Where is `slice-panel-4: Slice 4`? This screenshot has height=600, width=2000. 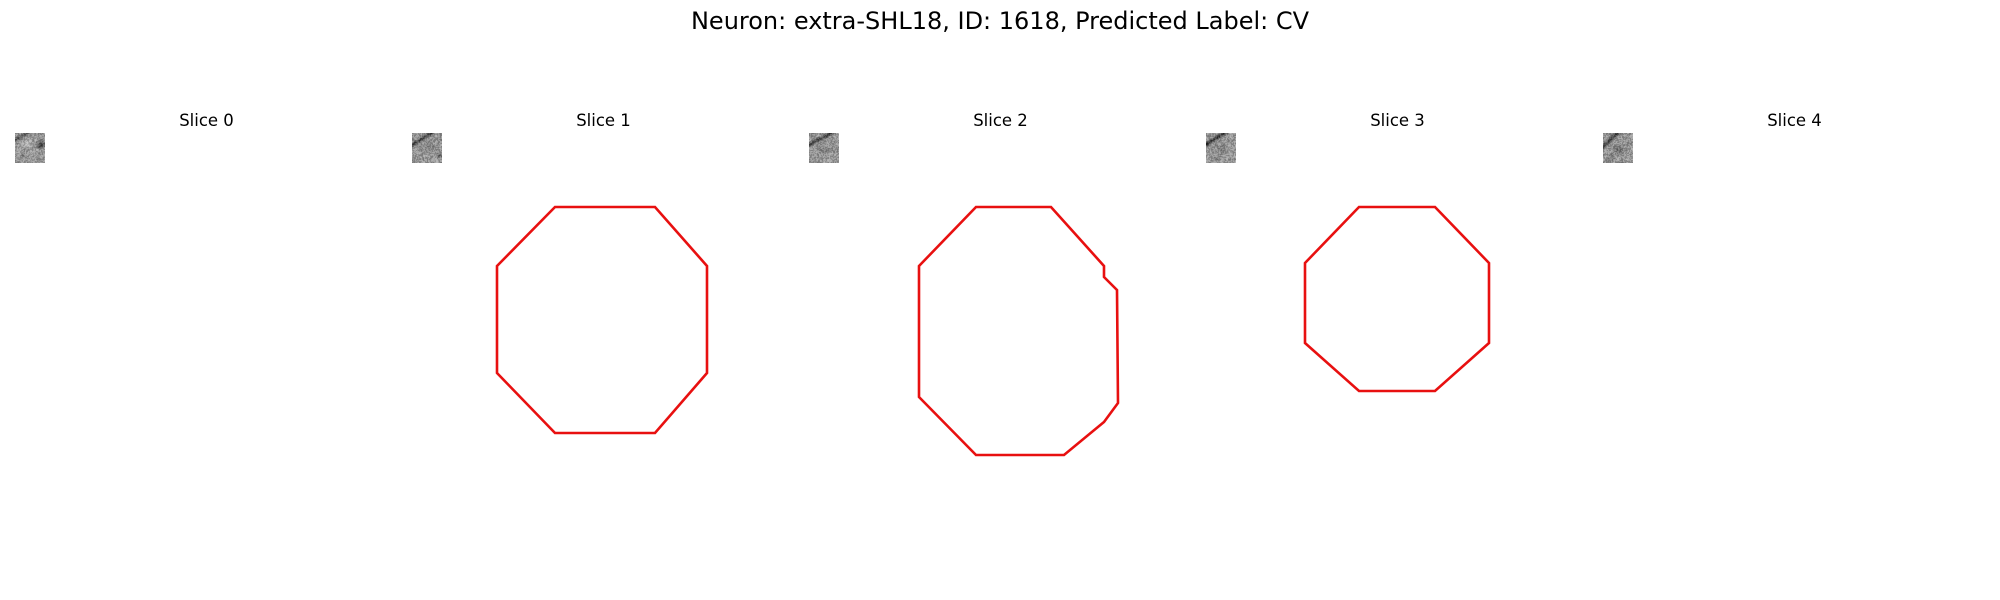
slice-panel-4: Slice 4 is located at coordinates (1794, 312).